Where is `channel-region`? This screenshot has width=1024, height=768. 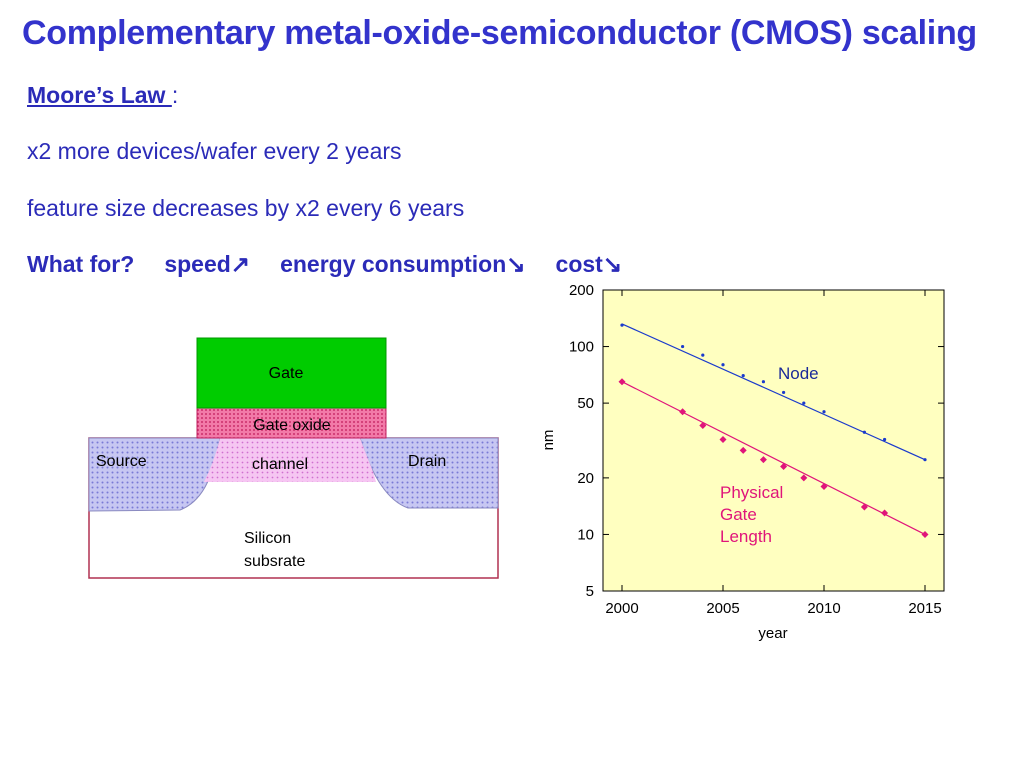
channel-region is located at coordinates (290, 460).